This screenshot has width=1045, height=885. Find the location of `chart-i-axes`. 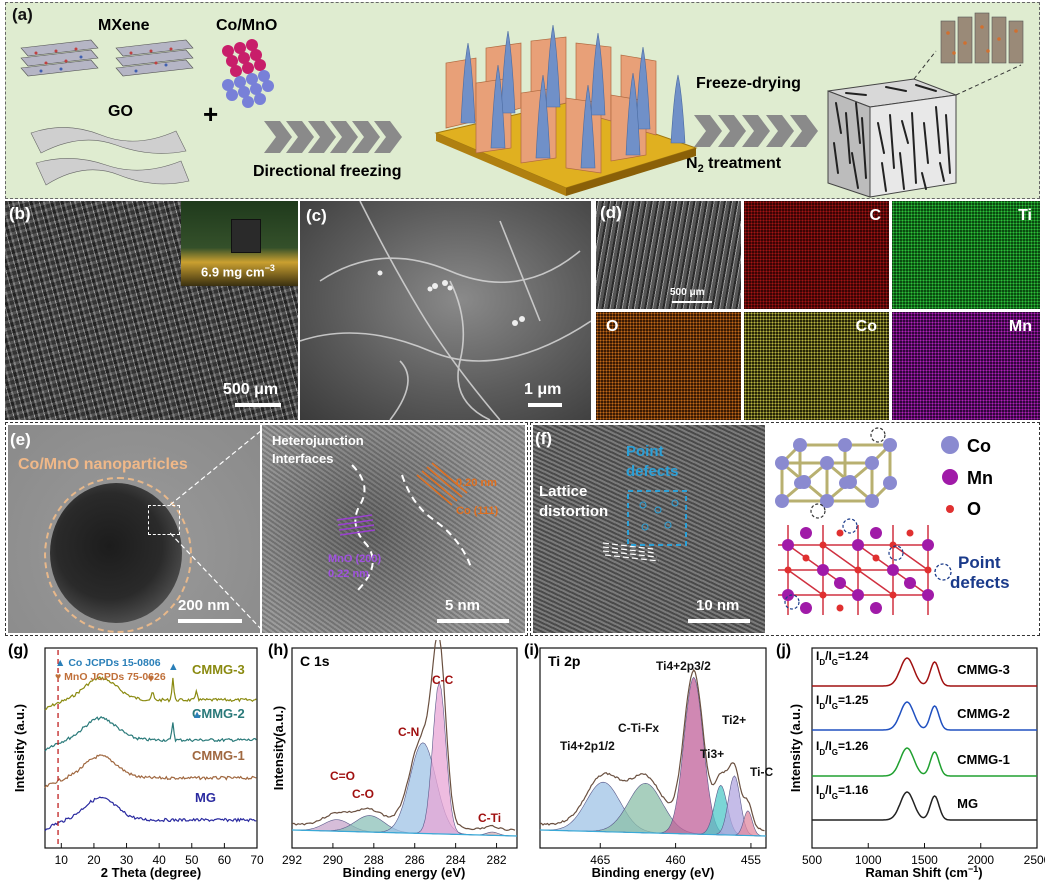

chart-i-axes is located at coordinates (653, 748).